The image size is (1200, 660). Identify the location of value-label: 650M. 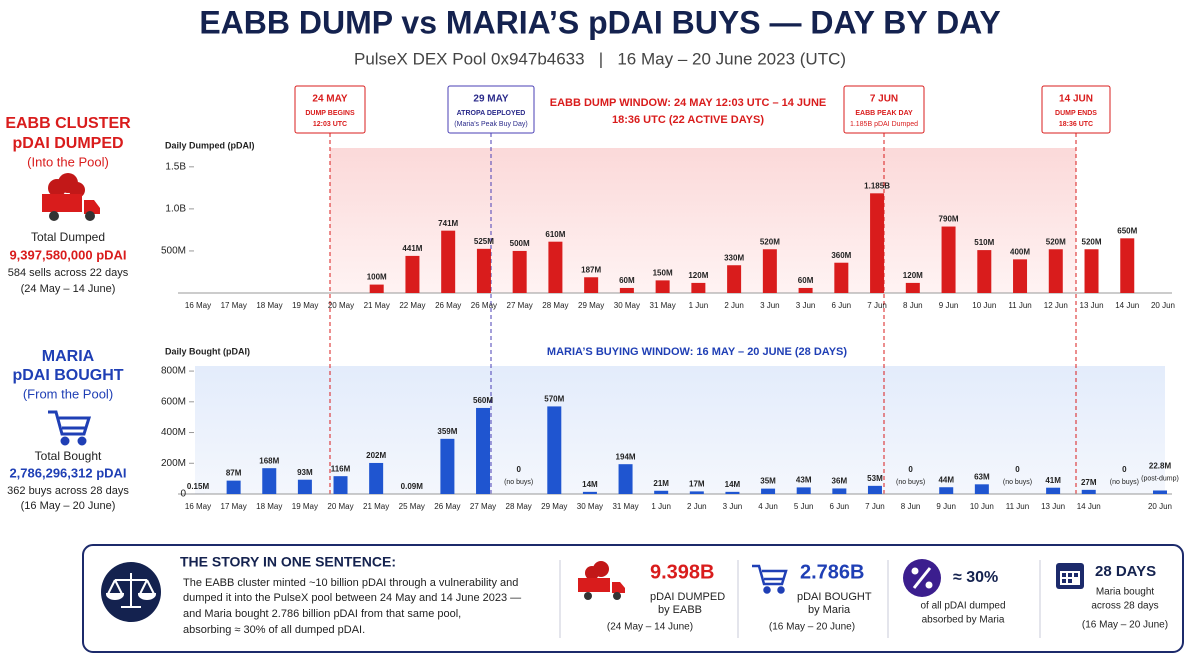
(1127, 230).